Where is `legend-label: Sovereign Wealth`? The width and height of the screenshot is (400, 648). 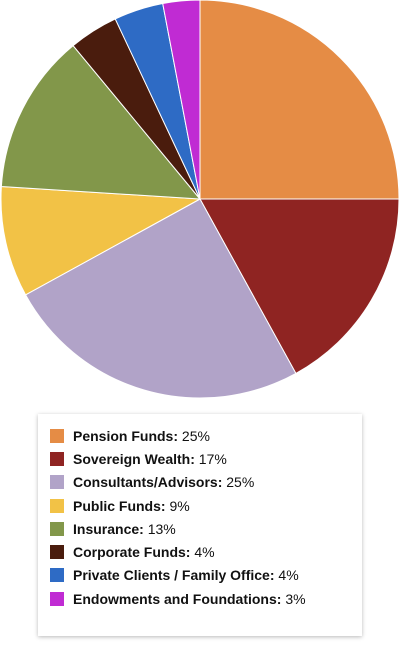 legend-label: Sovereign Wealth is located at coordinates (132, 458).